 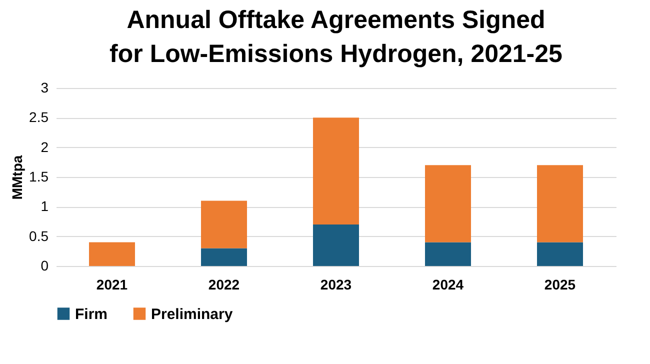 I want to click on legend-label: Firm, so click(x=91, y=314).